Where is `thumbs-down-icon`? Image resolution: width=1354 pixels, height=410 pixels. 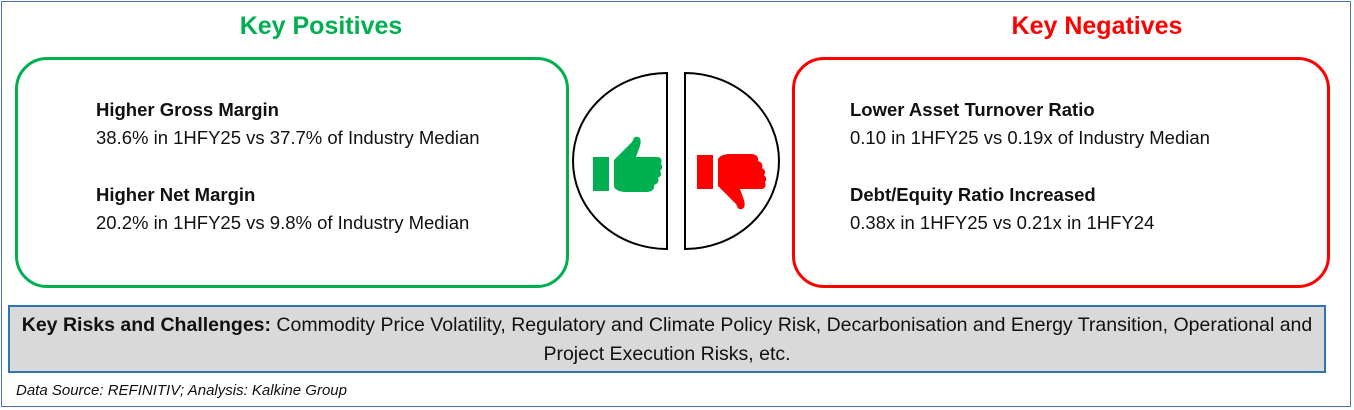 thumbs-down-icon is located at coordinates (732, 182).